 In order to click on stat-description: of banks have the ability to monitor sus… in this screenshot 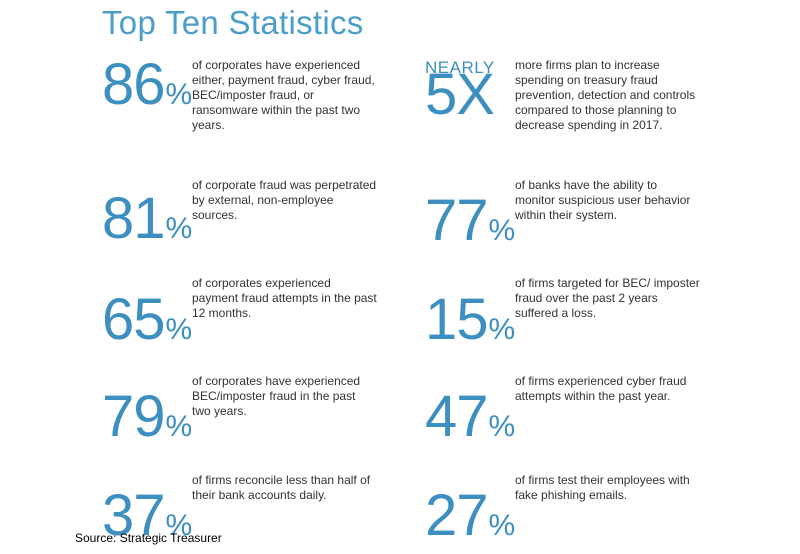, I will do `click(603, 200)`.